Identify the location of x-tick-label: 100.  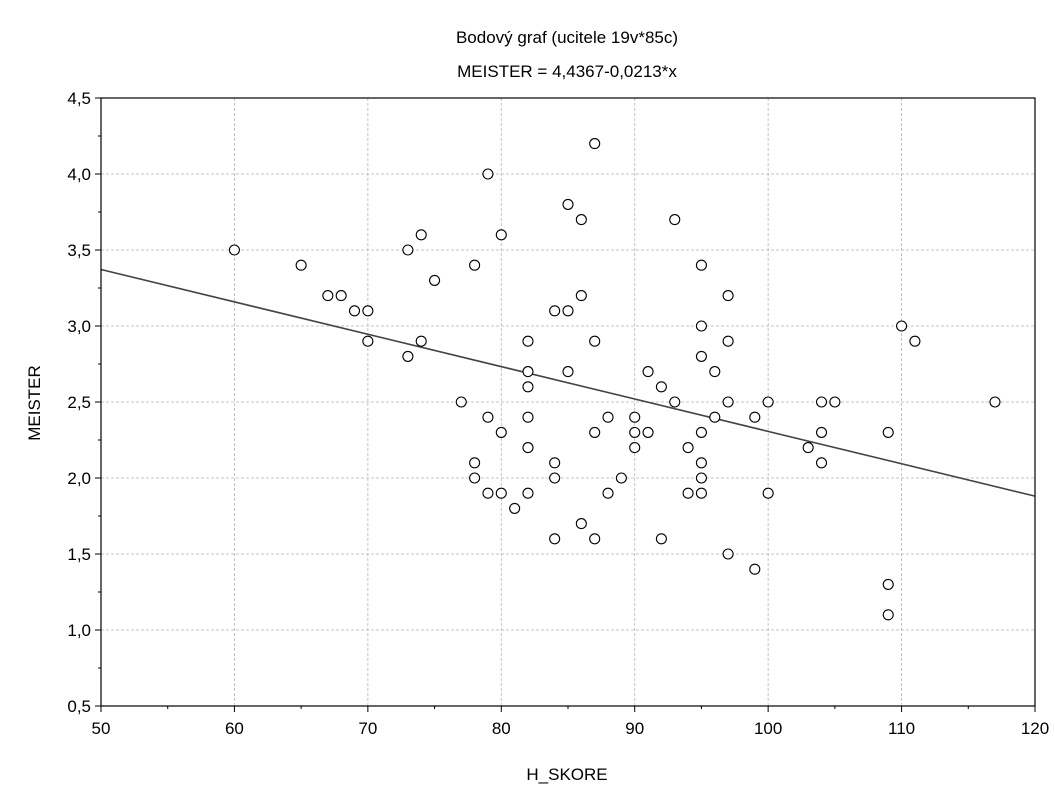
(768, 728).